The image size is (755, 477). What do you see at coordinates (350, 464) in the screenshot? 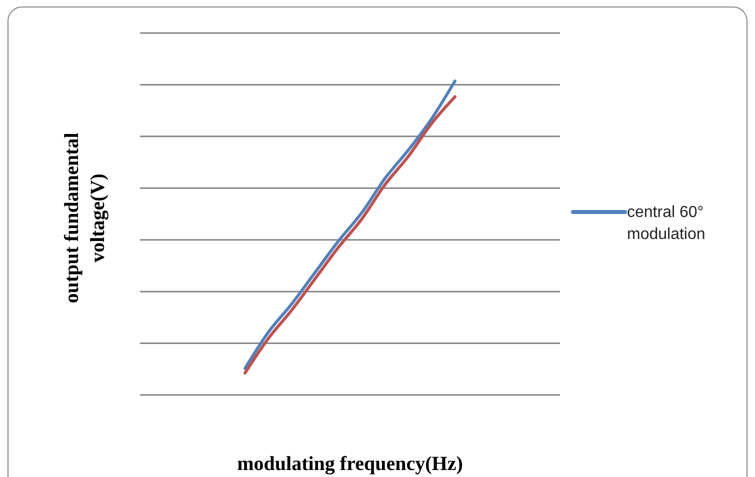
I see `x-axis-title: modulating frequency(Hz)` at bounding box center [350, 464].